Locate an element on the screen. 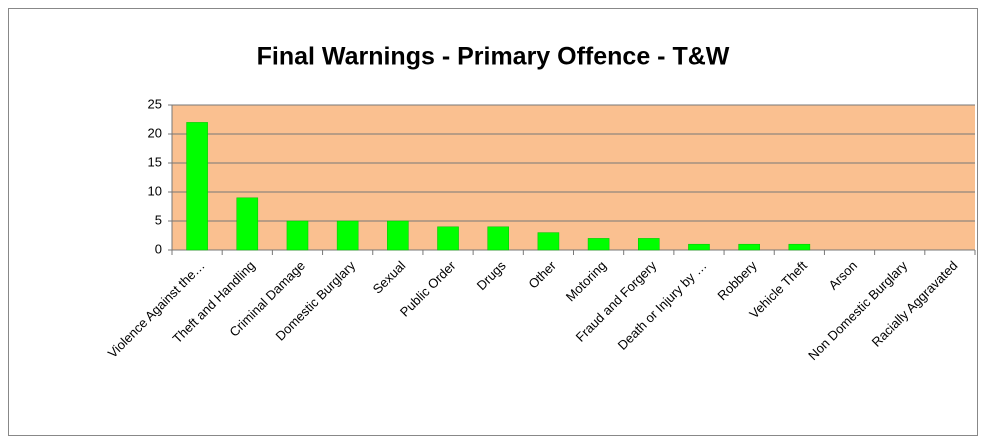  y-tick-label: 15 is located at coordinates (155, 161).